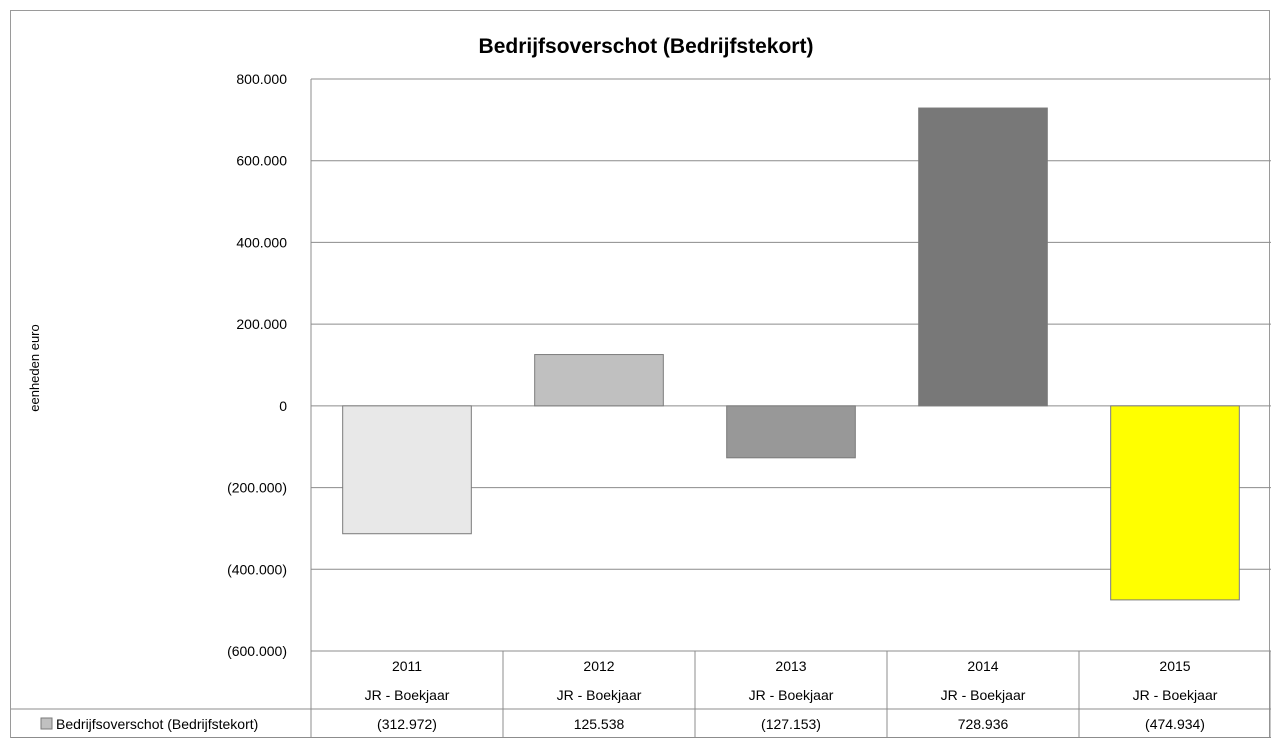  I want to click on x-tick-label: 2012, so click(598, 666).